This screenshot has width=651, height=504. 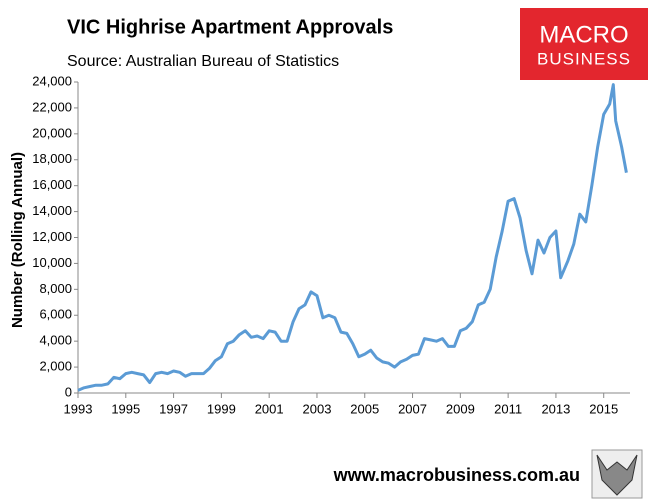 What do you see at coordinates (364, 408) in the screenshot?
I see `x-tick-label: 2005` at bounding box center [364, 408].